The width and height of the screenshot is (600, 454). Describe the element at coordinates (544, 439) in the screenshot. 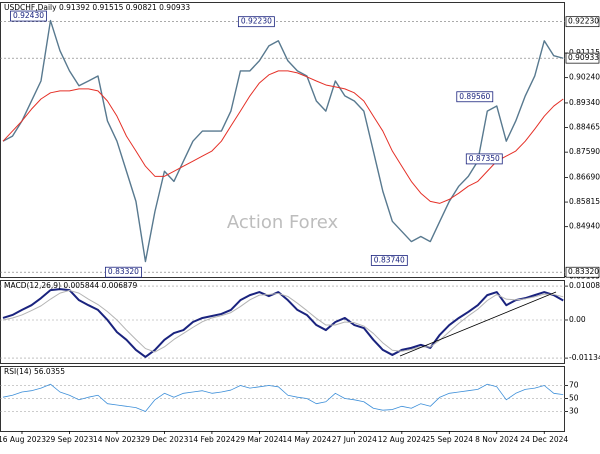

I see `x-tick-label: 24 Dec 2024` at that location.